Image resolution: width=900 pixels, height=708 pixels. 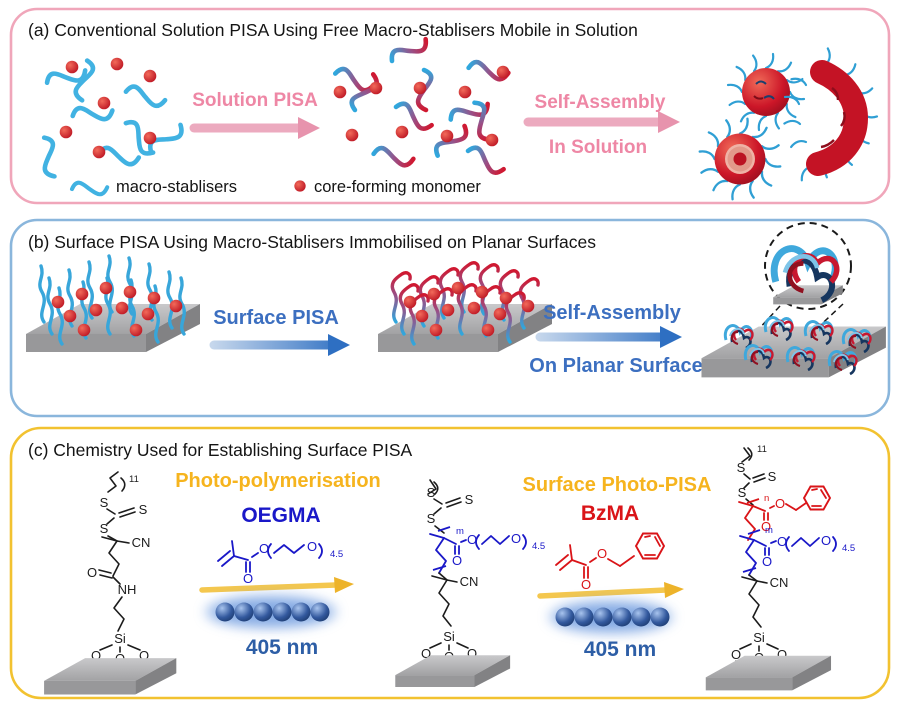 I want to click on poegma-brush-structure: S S S m O O O 4.5 CN, so click(x=470, y=583).